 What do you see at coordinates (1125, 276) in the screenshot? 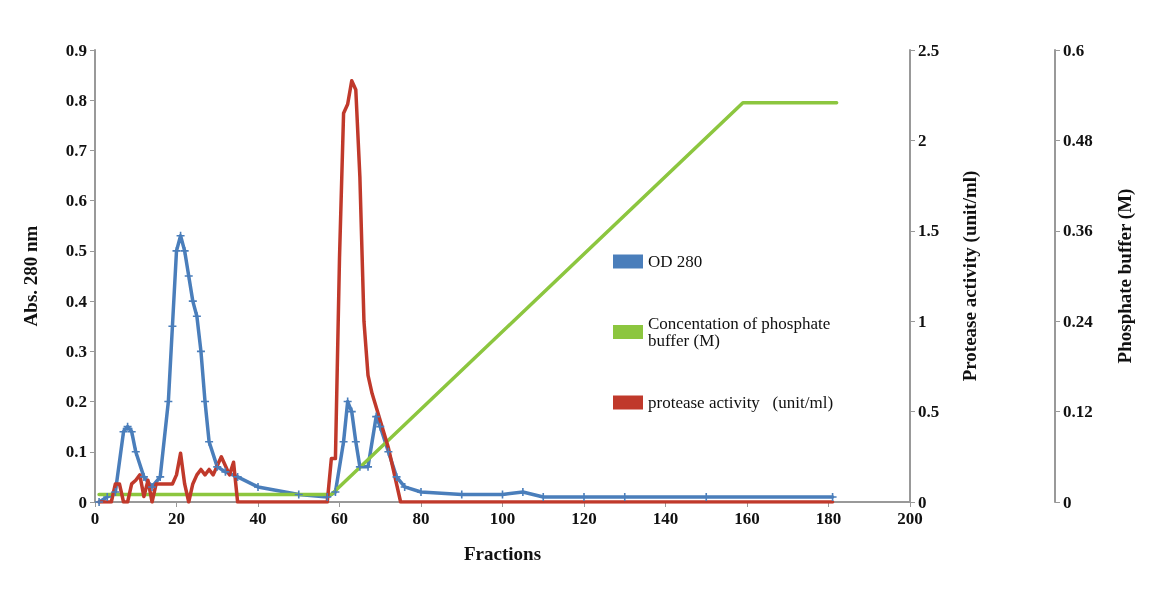
I see `y3-axis-title: Phosphate buffer (M)` at bounding box center [1125, 276].